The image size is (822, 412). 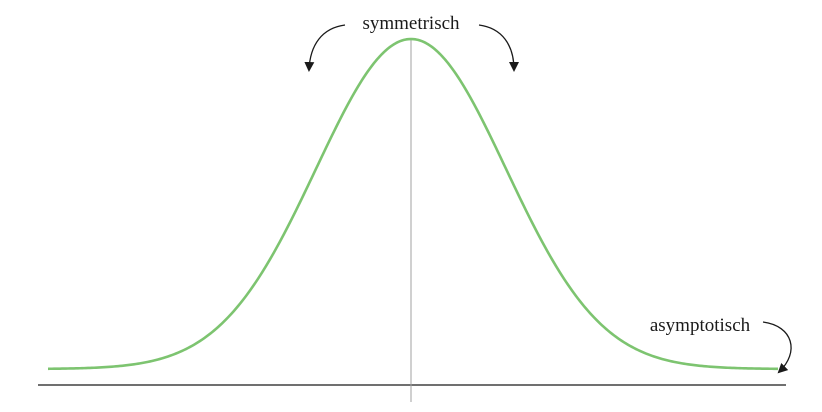 I want to click on asymptote-arrow, so click(x=777, y=347).